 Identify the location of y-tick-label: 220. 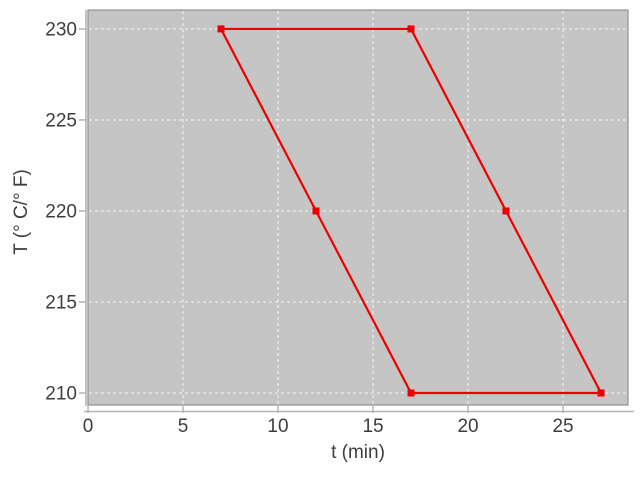
(61, 211).